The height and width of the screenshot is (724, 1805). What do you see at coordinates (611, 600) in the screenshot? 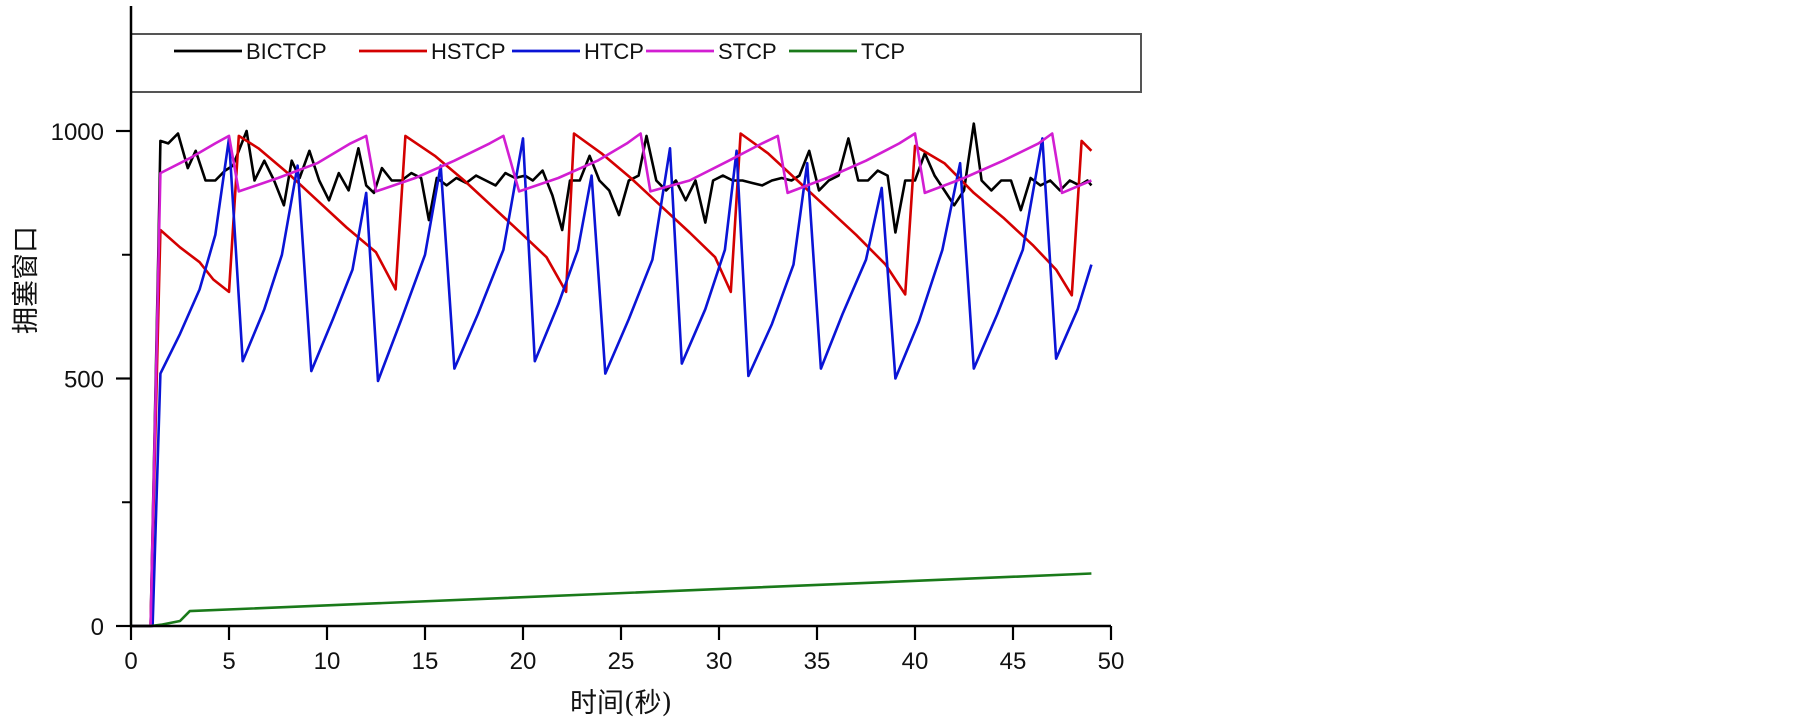
I see `series-line-tcp` at bounding box center [611, 600].